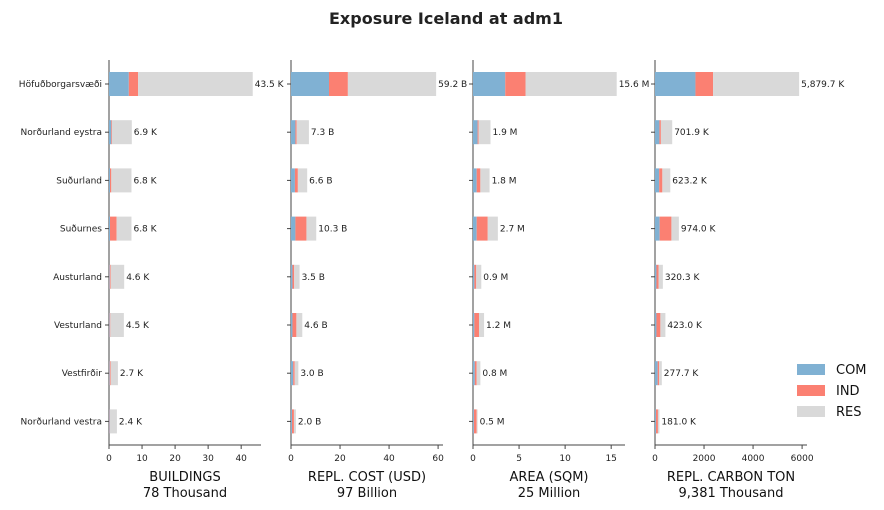 Image resolution: width=884 pixels, height=510 pixels. I want to click on category-label: Suðurnes, so click(81, 230).